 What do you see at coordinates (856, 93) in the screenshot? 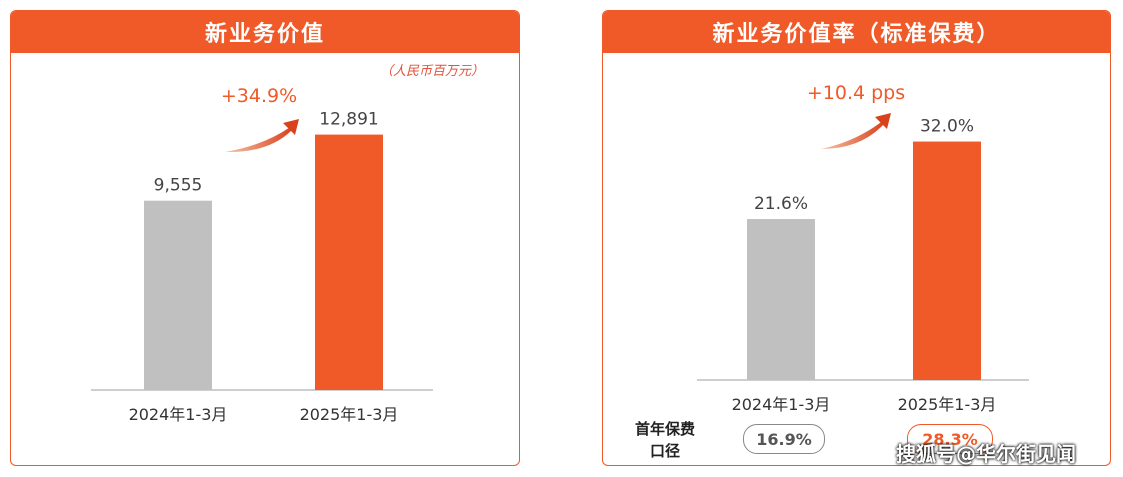
I see `growth-label: +10.4 pps` at bounding box center [856, 93].